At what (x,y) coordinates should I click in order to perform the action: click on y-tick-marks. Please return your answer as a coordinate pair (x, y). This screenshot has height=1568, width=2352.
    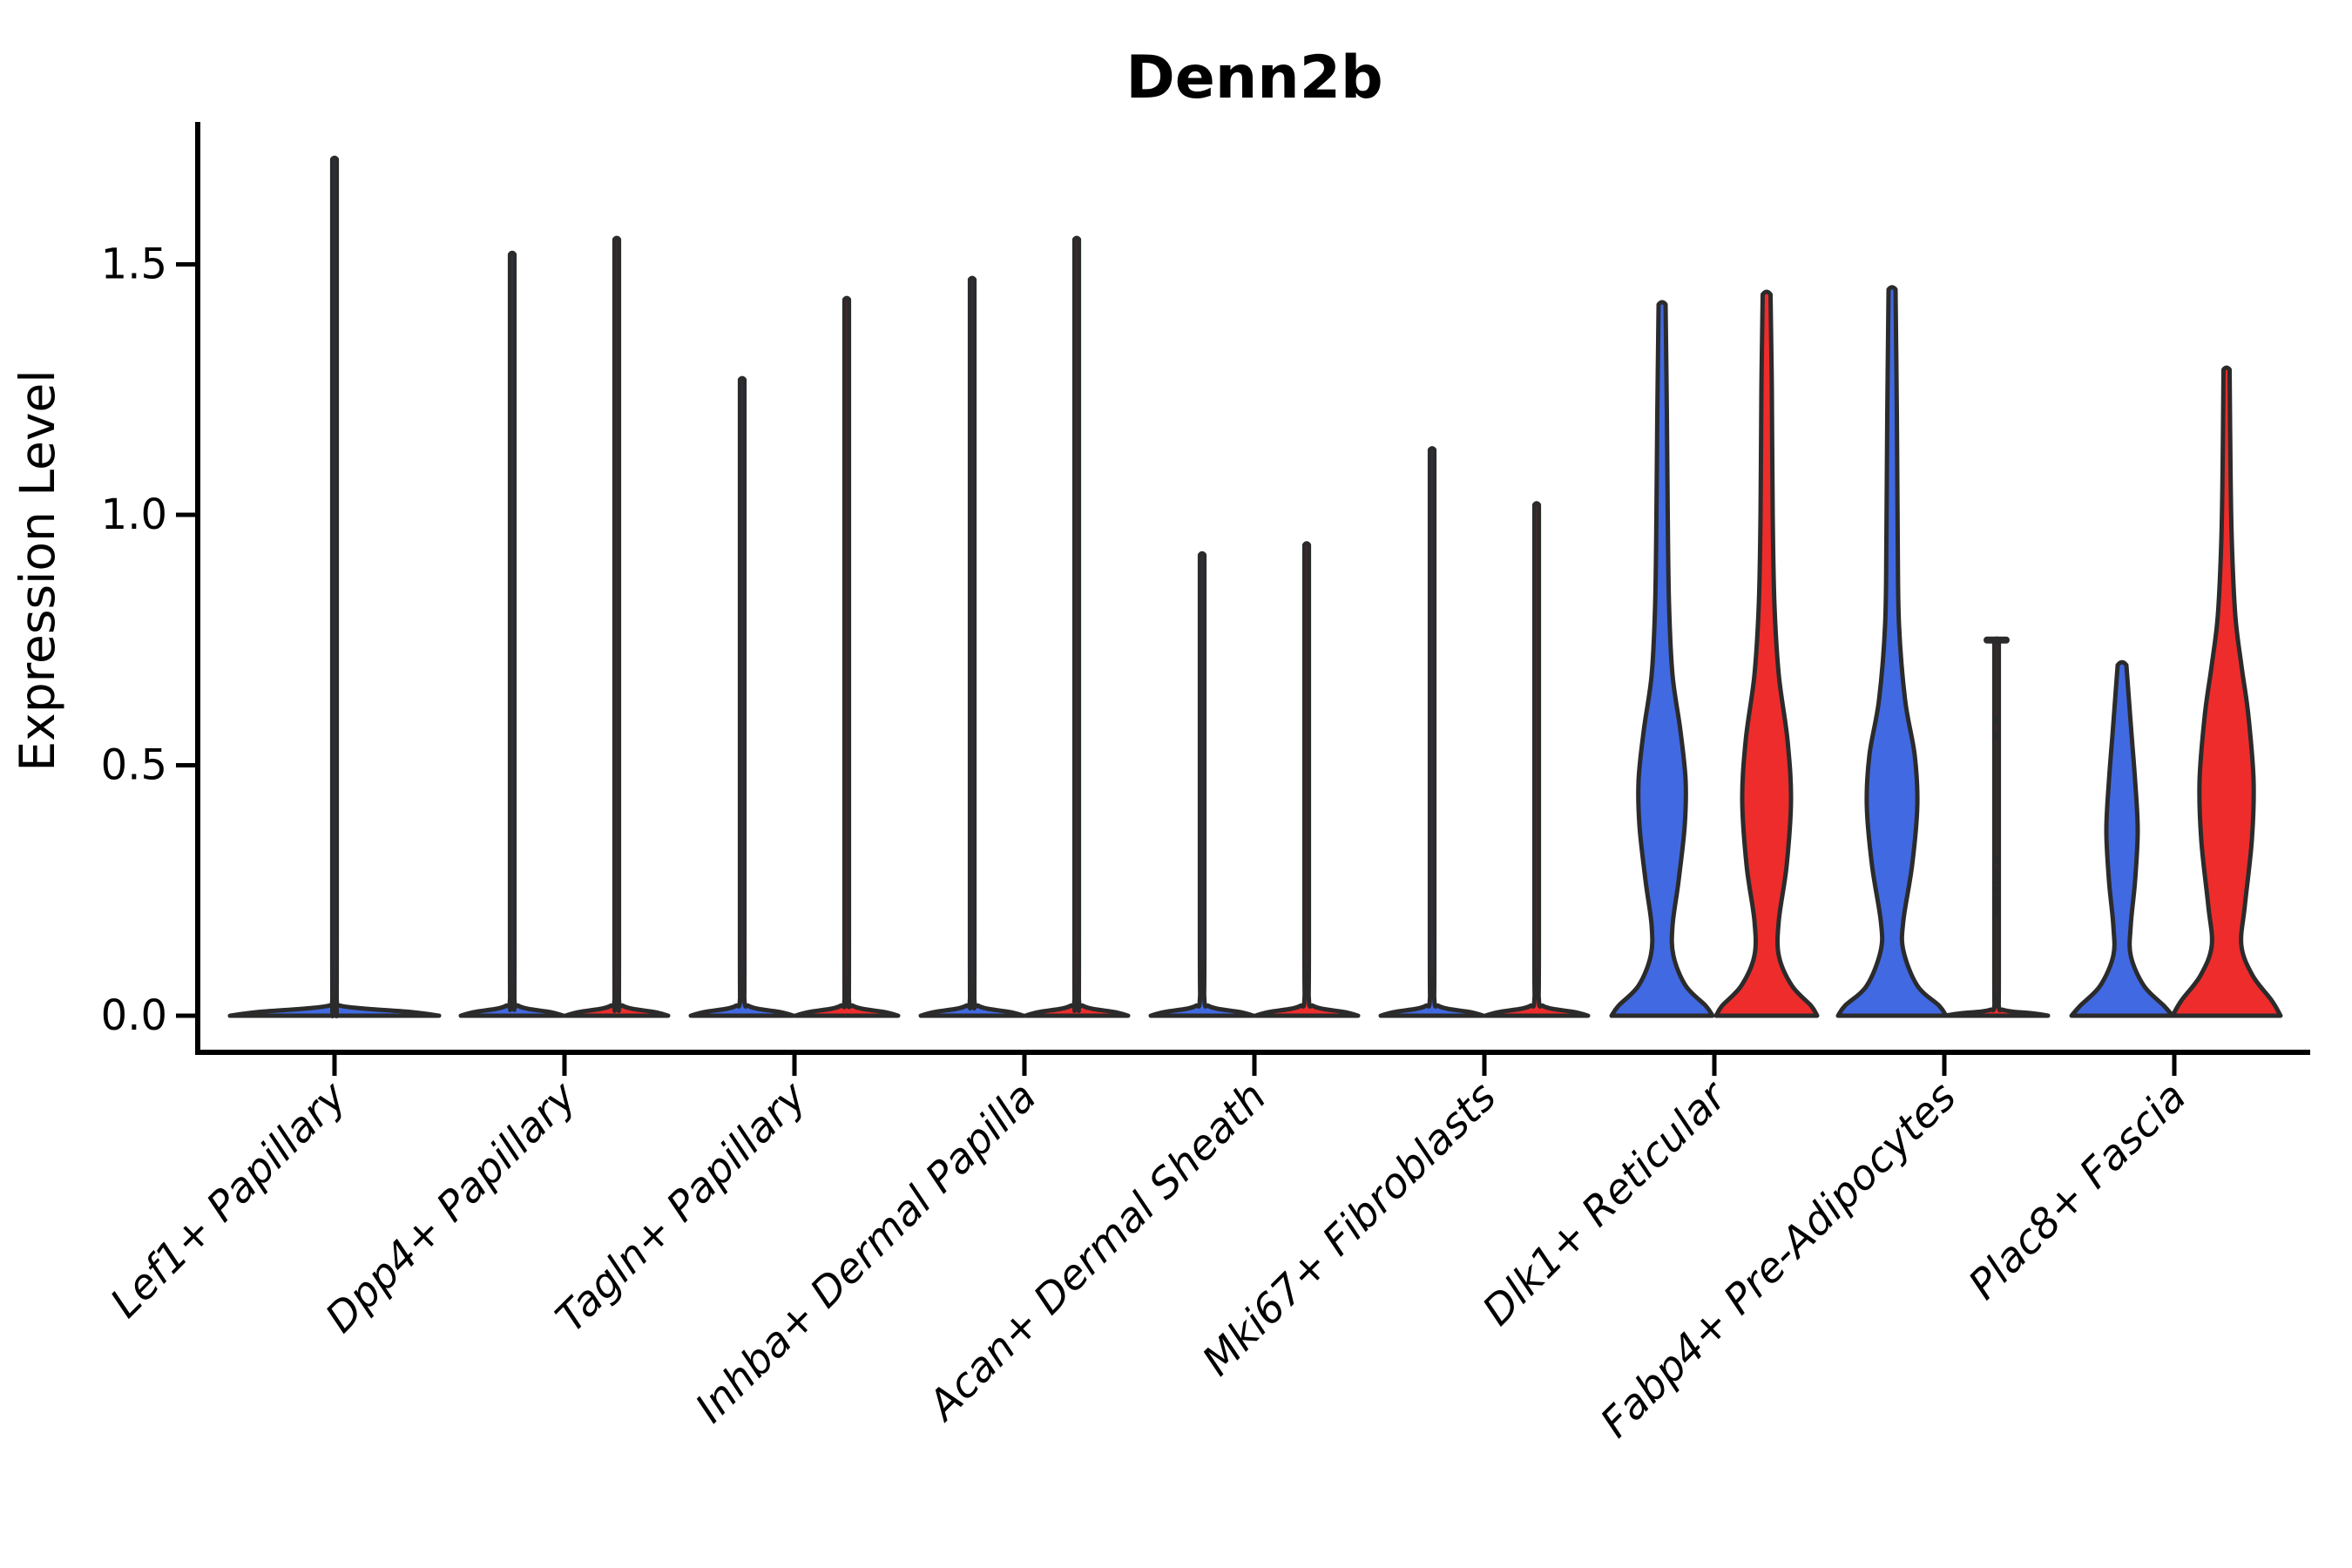
    Looking at the image, I should click on (186, 640).